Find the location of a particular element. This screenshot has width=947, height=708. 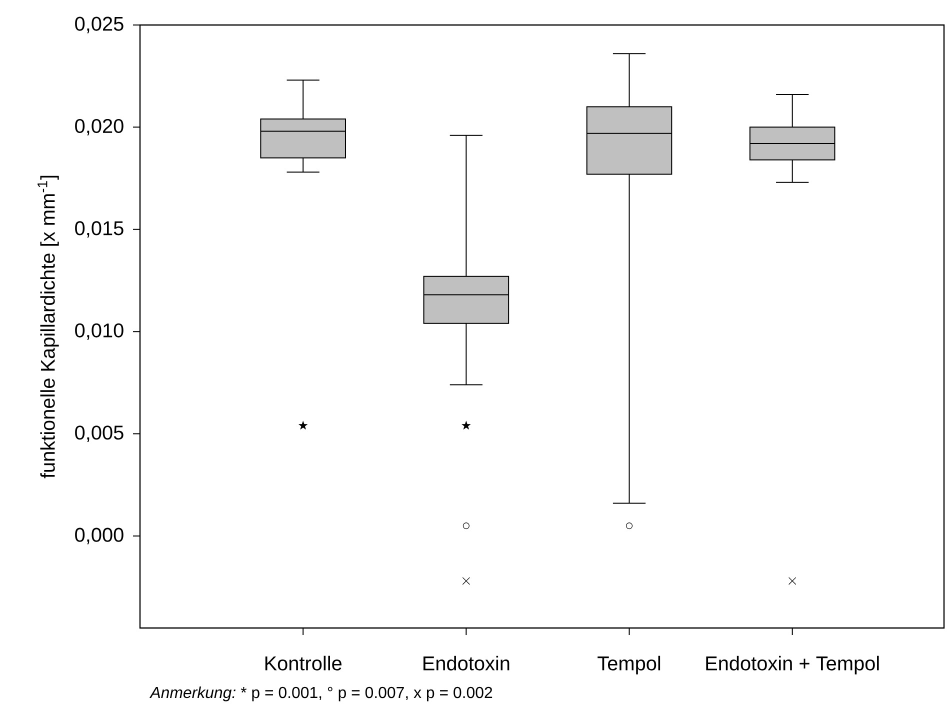

text: * p = 0.001, ° p = 0.007, x p = 0.002 is located at coordinates (366, 694).